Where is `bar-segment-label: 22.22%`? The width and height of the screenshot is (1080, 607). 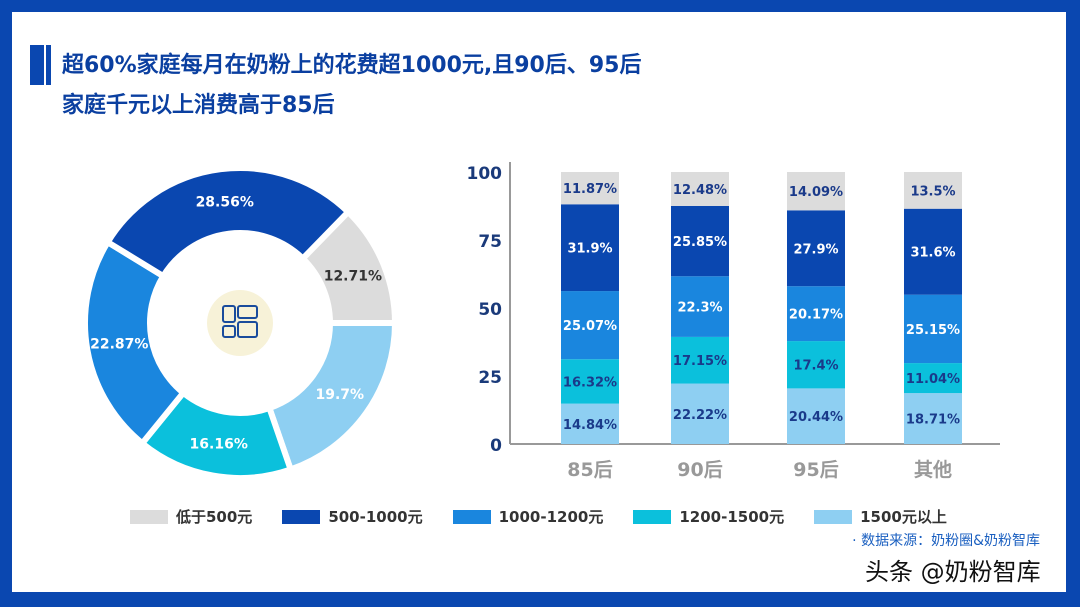 bar-segment-label: 22.22% is located at coordinates (700, 415).